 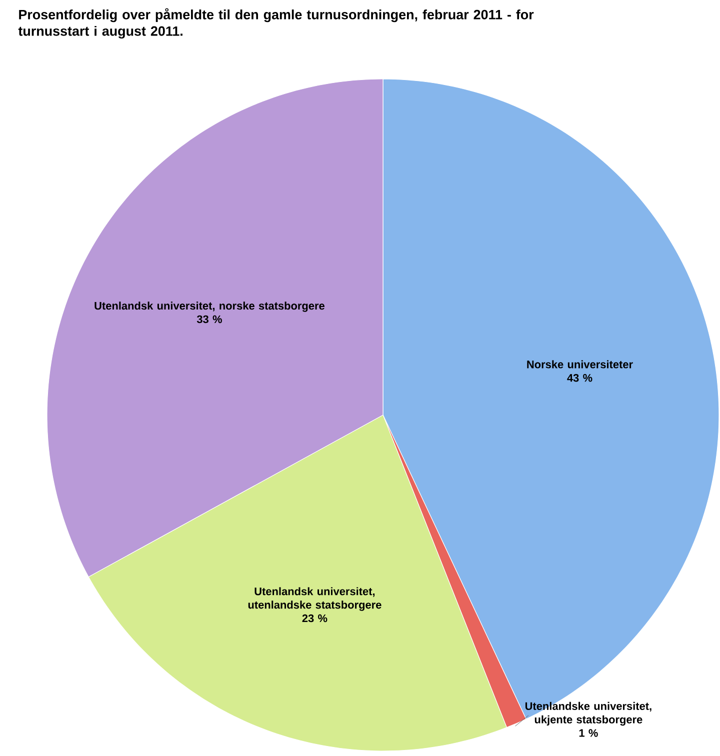 I want to click on slice-label: Utenlandske universitet, ukjente statsborgere, so click(x=588, y=714).